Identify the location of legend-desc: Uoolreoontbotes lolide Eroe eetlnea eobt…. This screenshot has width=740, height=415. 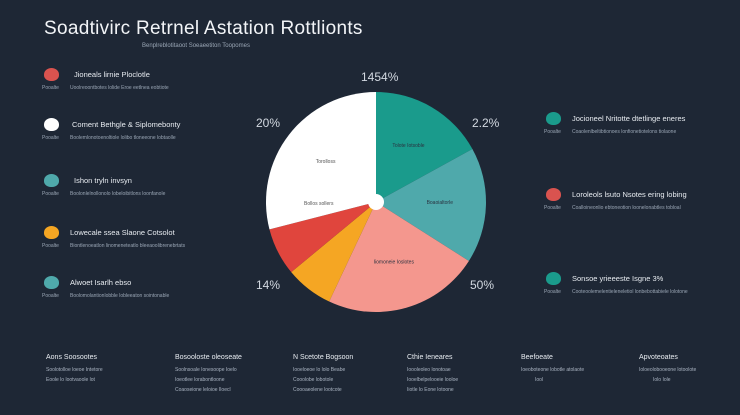
(119, 88).